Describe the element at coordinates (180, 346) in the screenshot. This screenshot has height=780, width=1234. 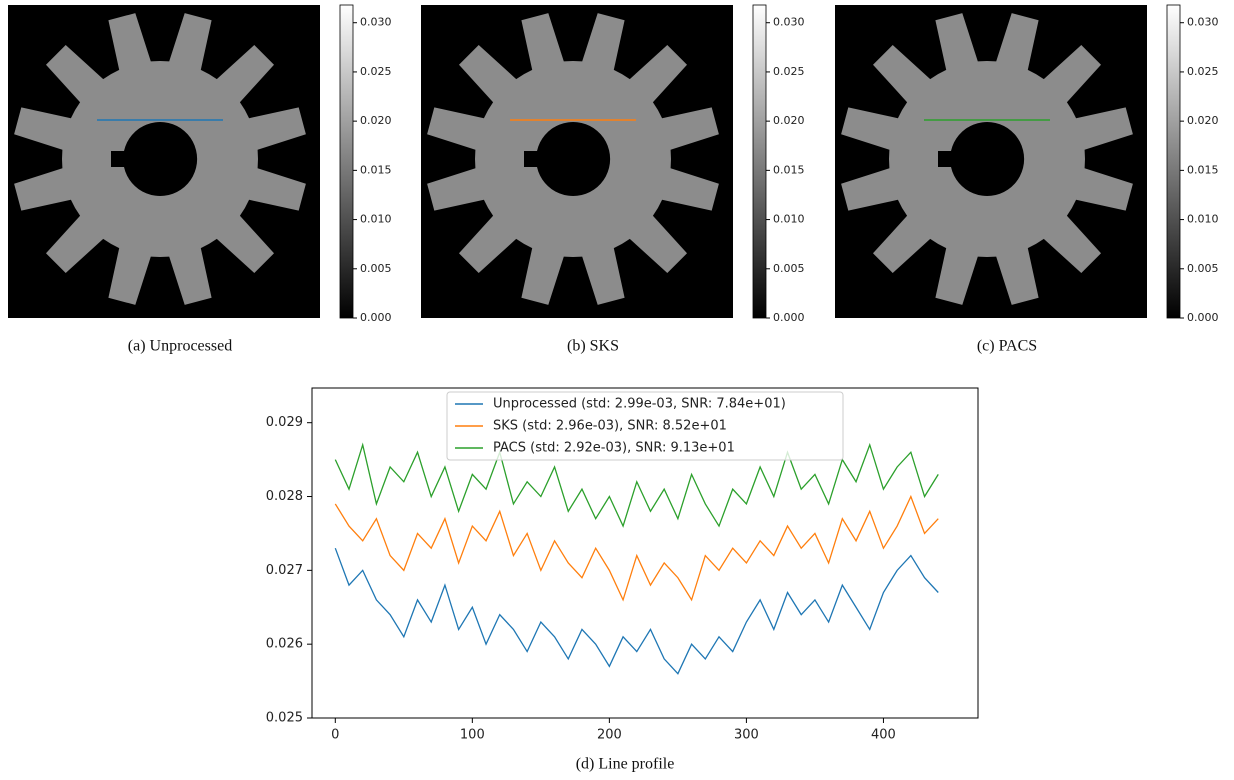
I see `caption: (a) Unprocessed` at that location.